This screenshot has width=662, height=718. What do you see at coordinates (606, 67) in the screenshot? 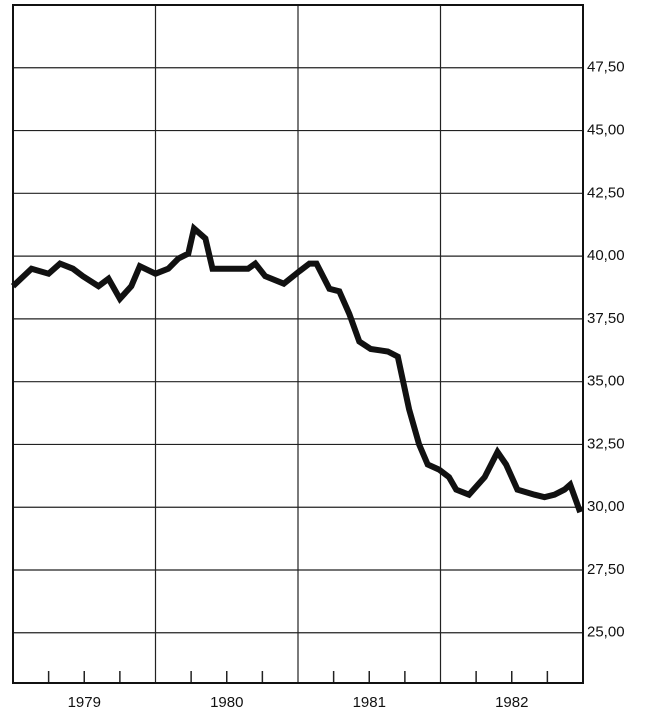
I see `y-tick-label: 47,50` at bounding box center [606, 67].